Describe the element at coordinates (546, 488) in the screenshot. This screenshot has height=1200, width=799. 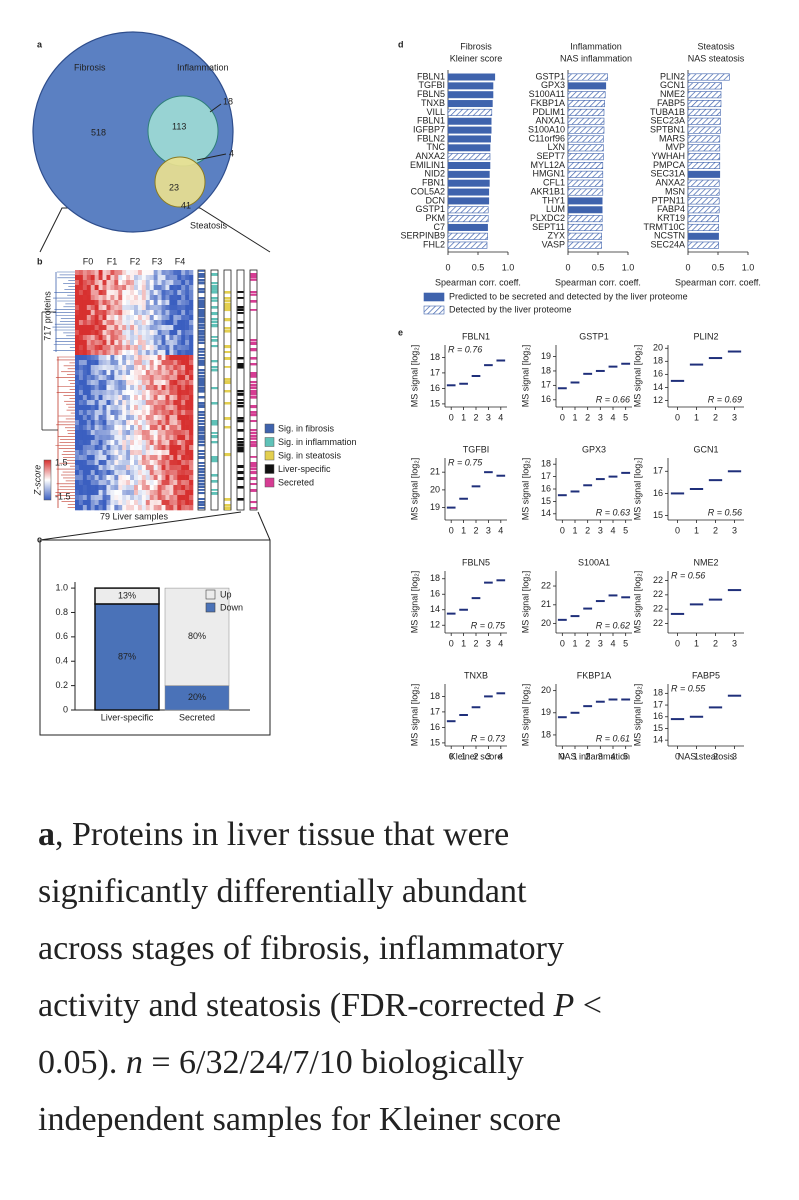
I see `y-tick-label: 16` at that location.